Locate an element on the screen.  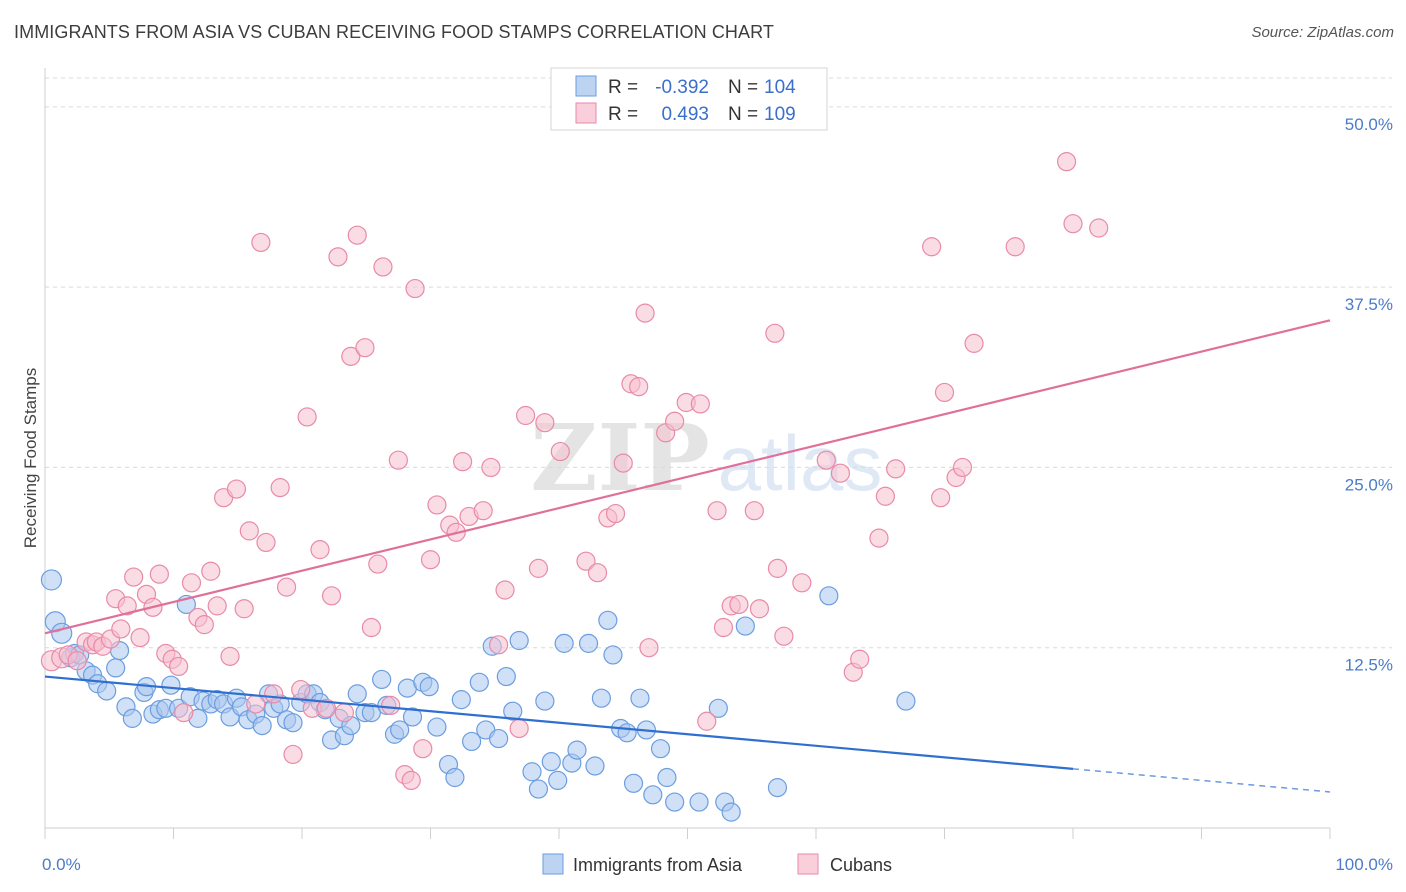
legend-asia-n-label: N = is located at coordinates (743, 87).